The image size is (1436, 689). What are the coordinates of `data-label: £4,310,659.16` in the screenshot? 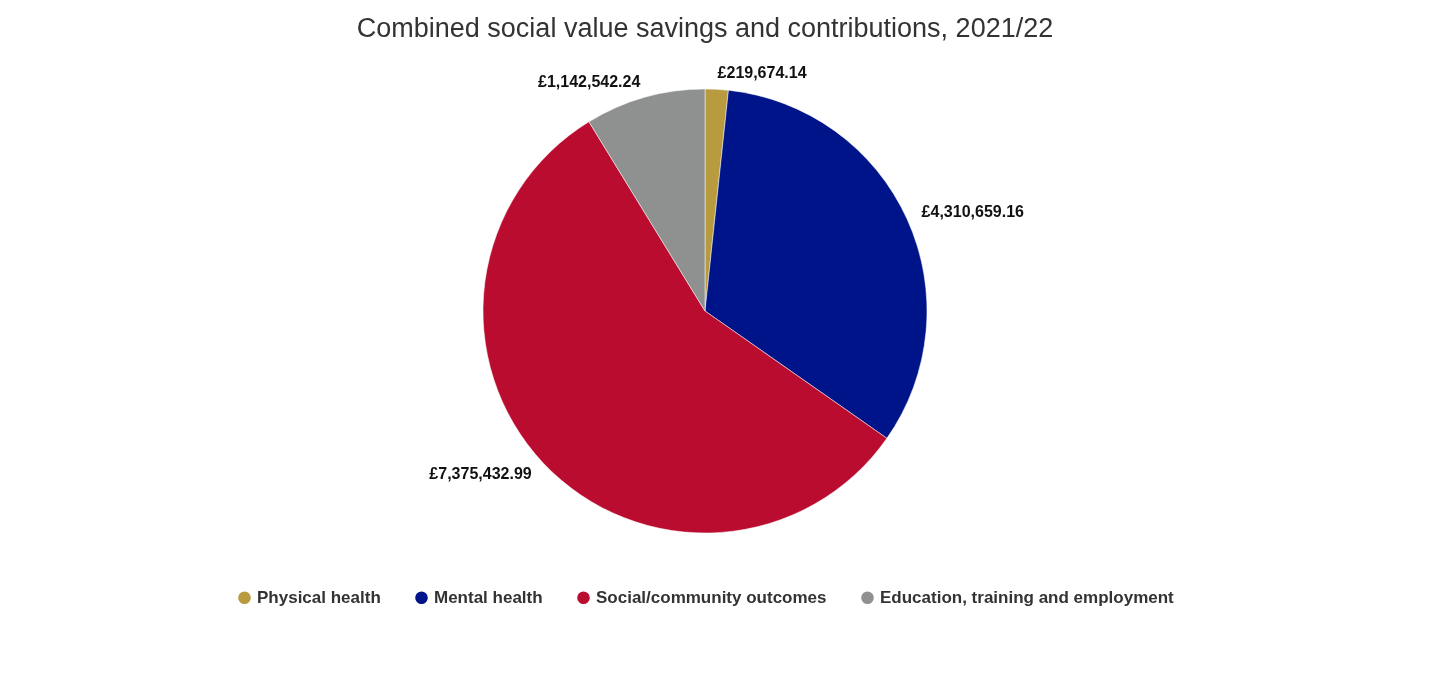 It's located at (973, 212).